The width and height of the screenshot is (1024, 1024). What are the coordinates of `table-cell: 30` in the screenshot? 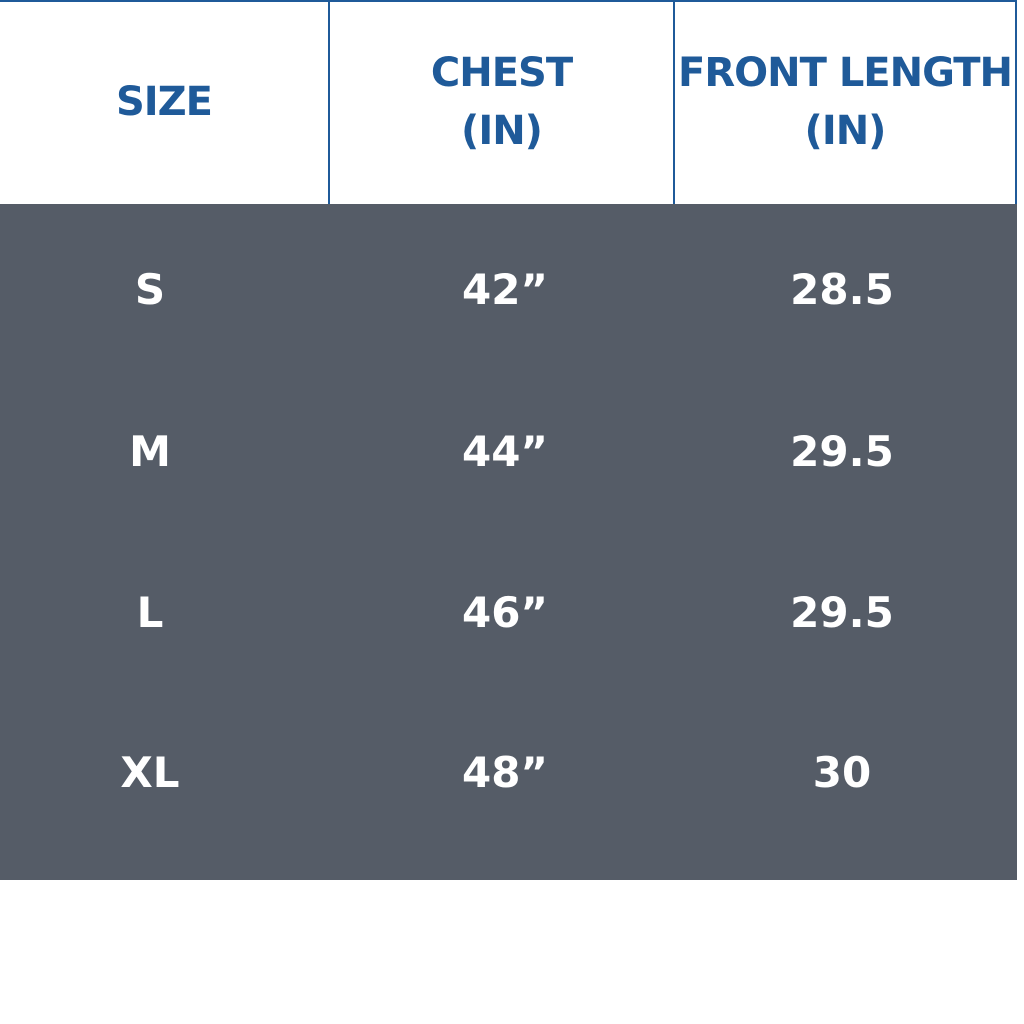 It's located at (842, 772).